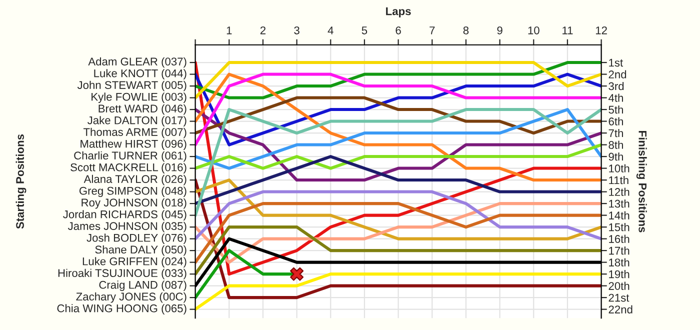 The height and width of the screenshot is (330, 700). I want to click on text: Zachary JONES (00C), so click(131, 297).